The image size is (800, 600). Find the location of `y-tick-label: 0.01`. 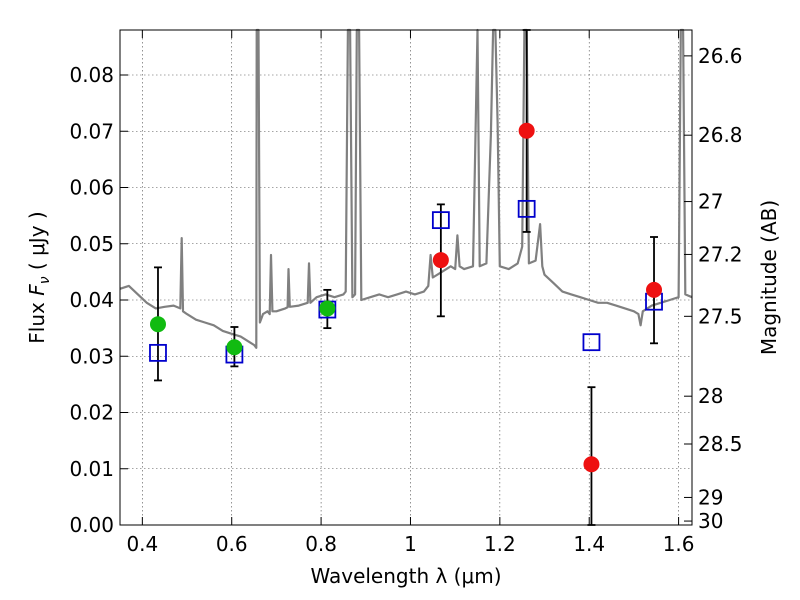

y-tick-label: 0.01 is located at coordinates (91, 469).